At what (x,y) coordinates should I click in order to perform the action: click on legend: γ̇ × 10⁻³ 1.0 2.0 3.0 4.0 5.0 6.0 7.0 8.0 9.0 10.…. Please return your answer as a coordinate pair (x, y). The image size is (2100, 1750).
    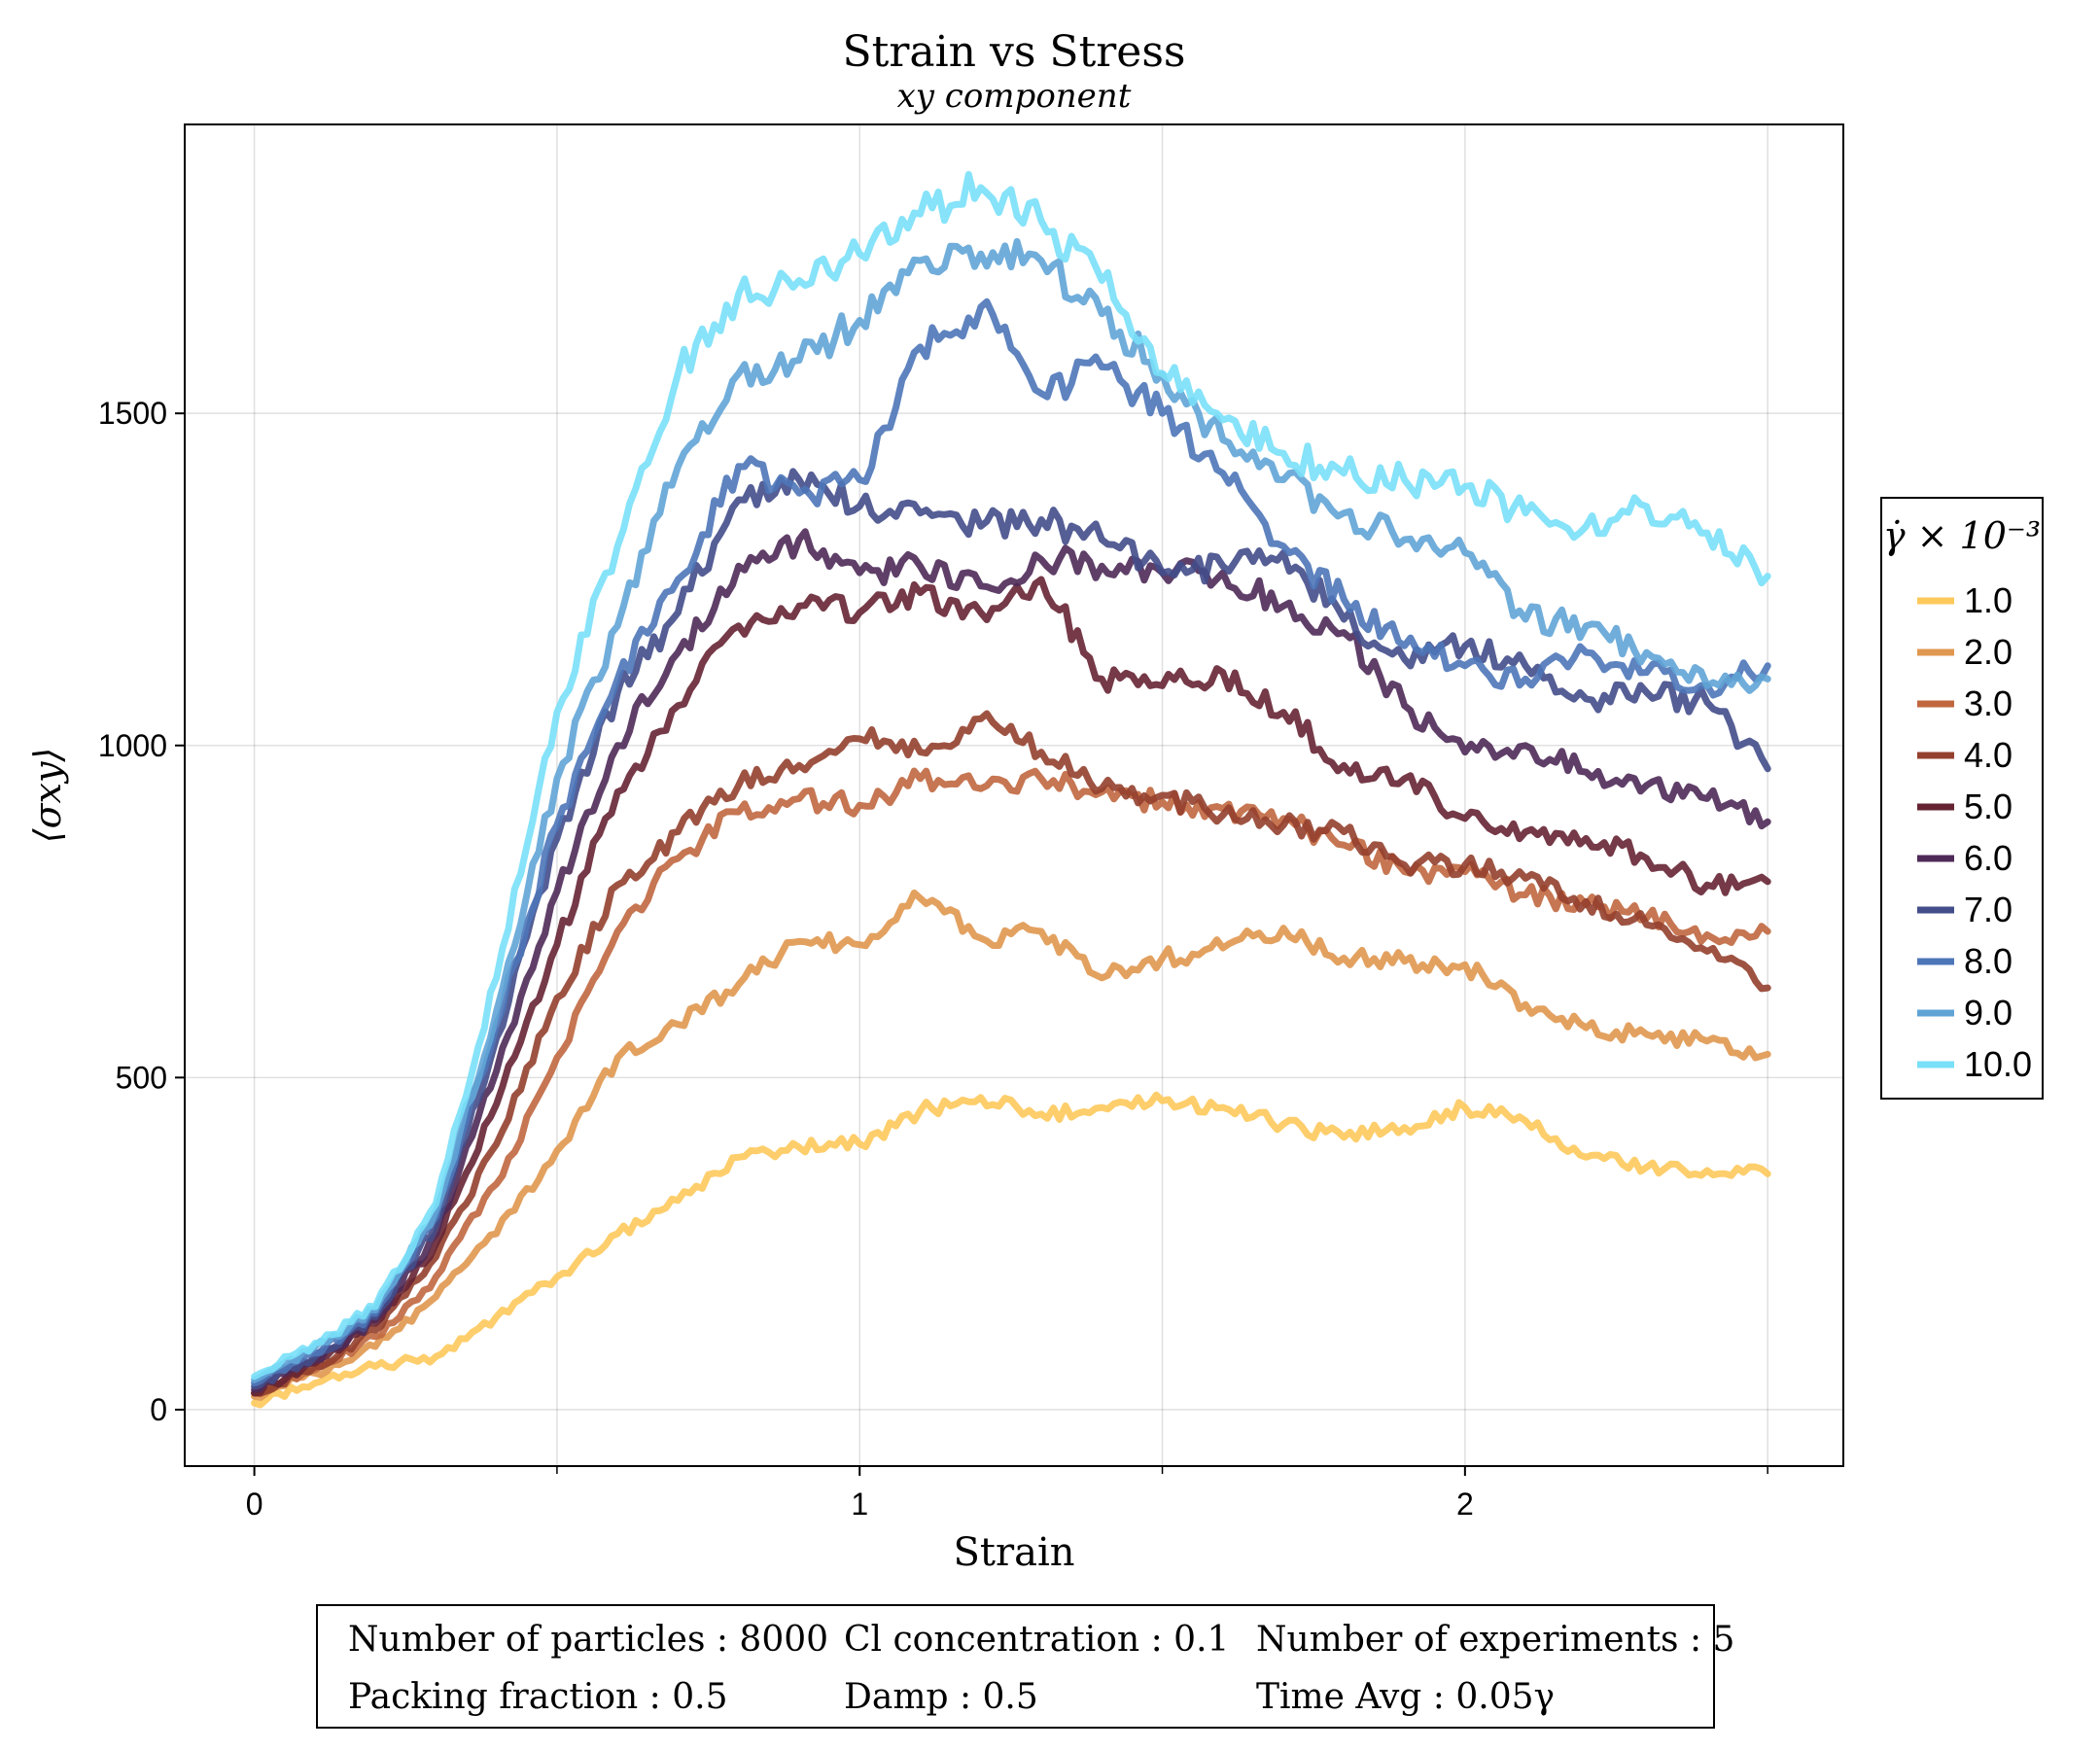
    Looking at the image, I should click on (1962, 798).